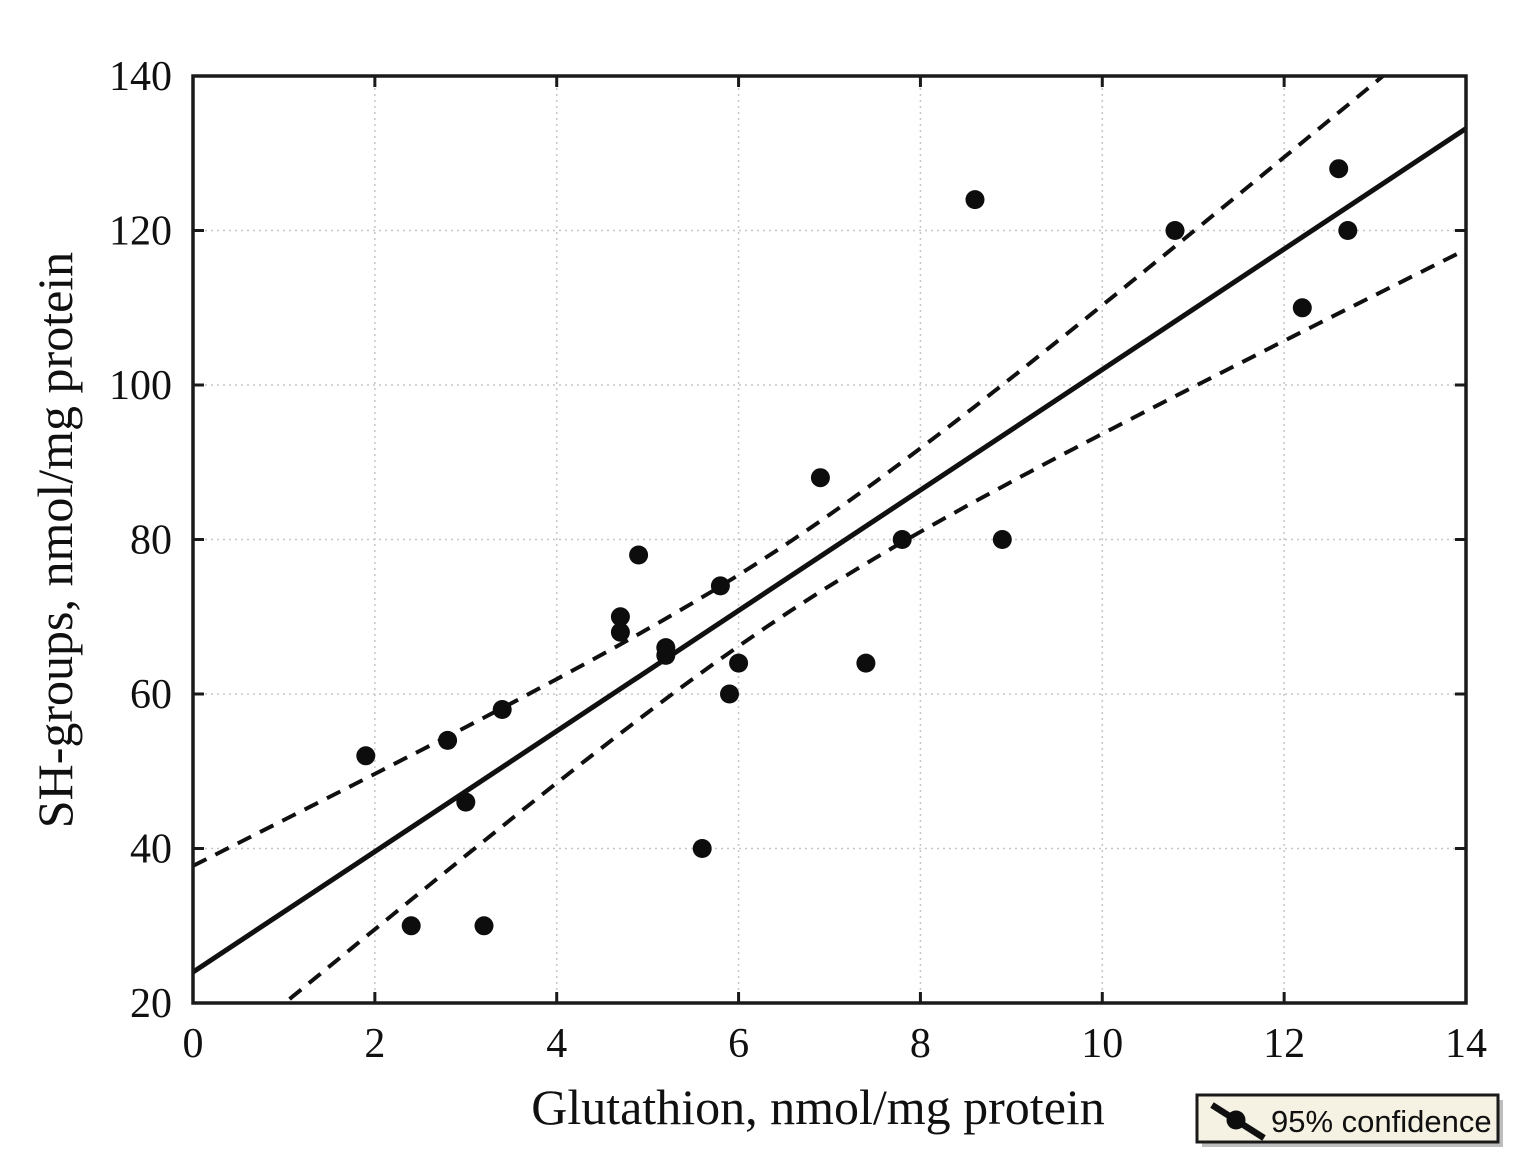  Describe the element at coordinates (738, 1044) in the screenshot. I see `x-tick-label: 6` at that location.